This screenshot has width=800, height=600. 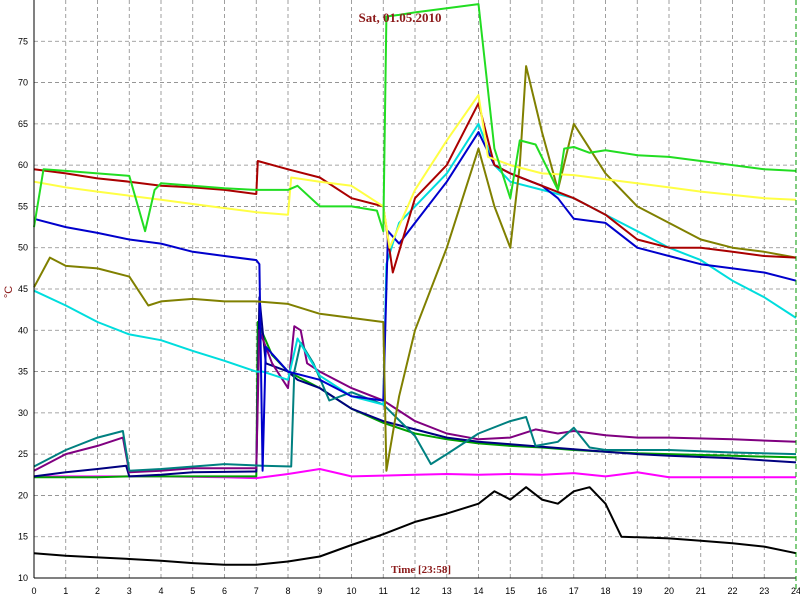 I want to click on x-tick-label: 8, so click(x=287, y=591).